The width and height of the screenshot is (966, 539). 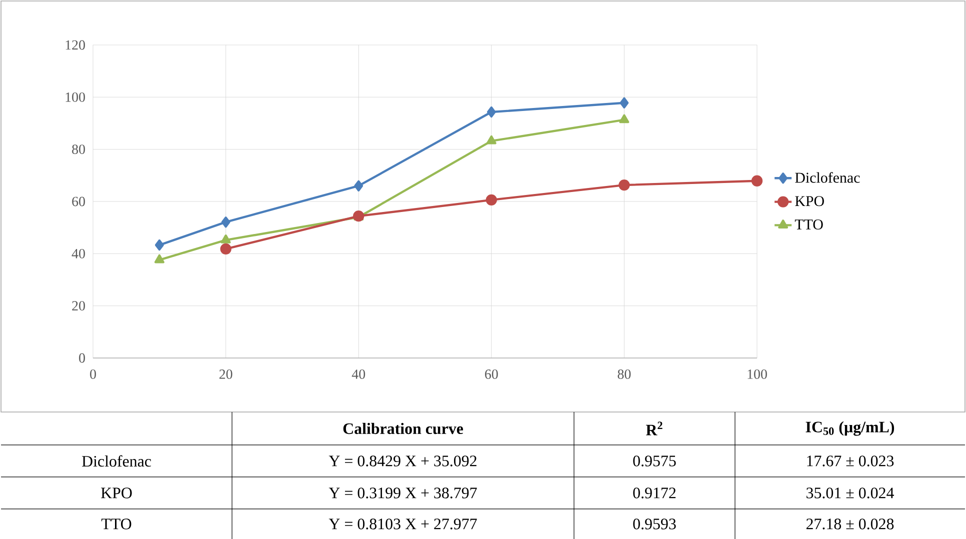 What do you see at coordinates (403, 428) in the screenshot?
I see `text: Calibration curve` at bounding box center [403, 428].